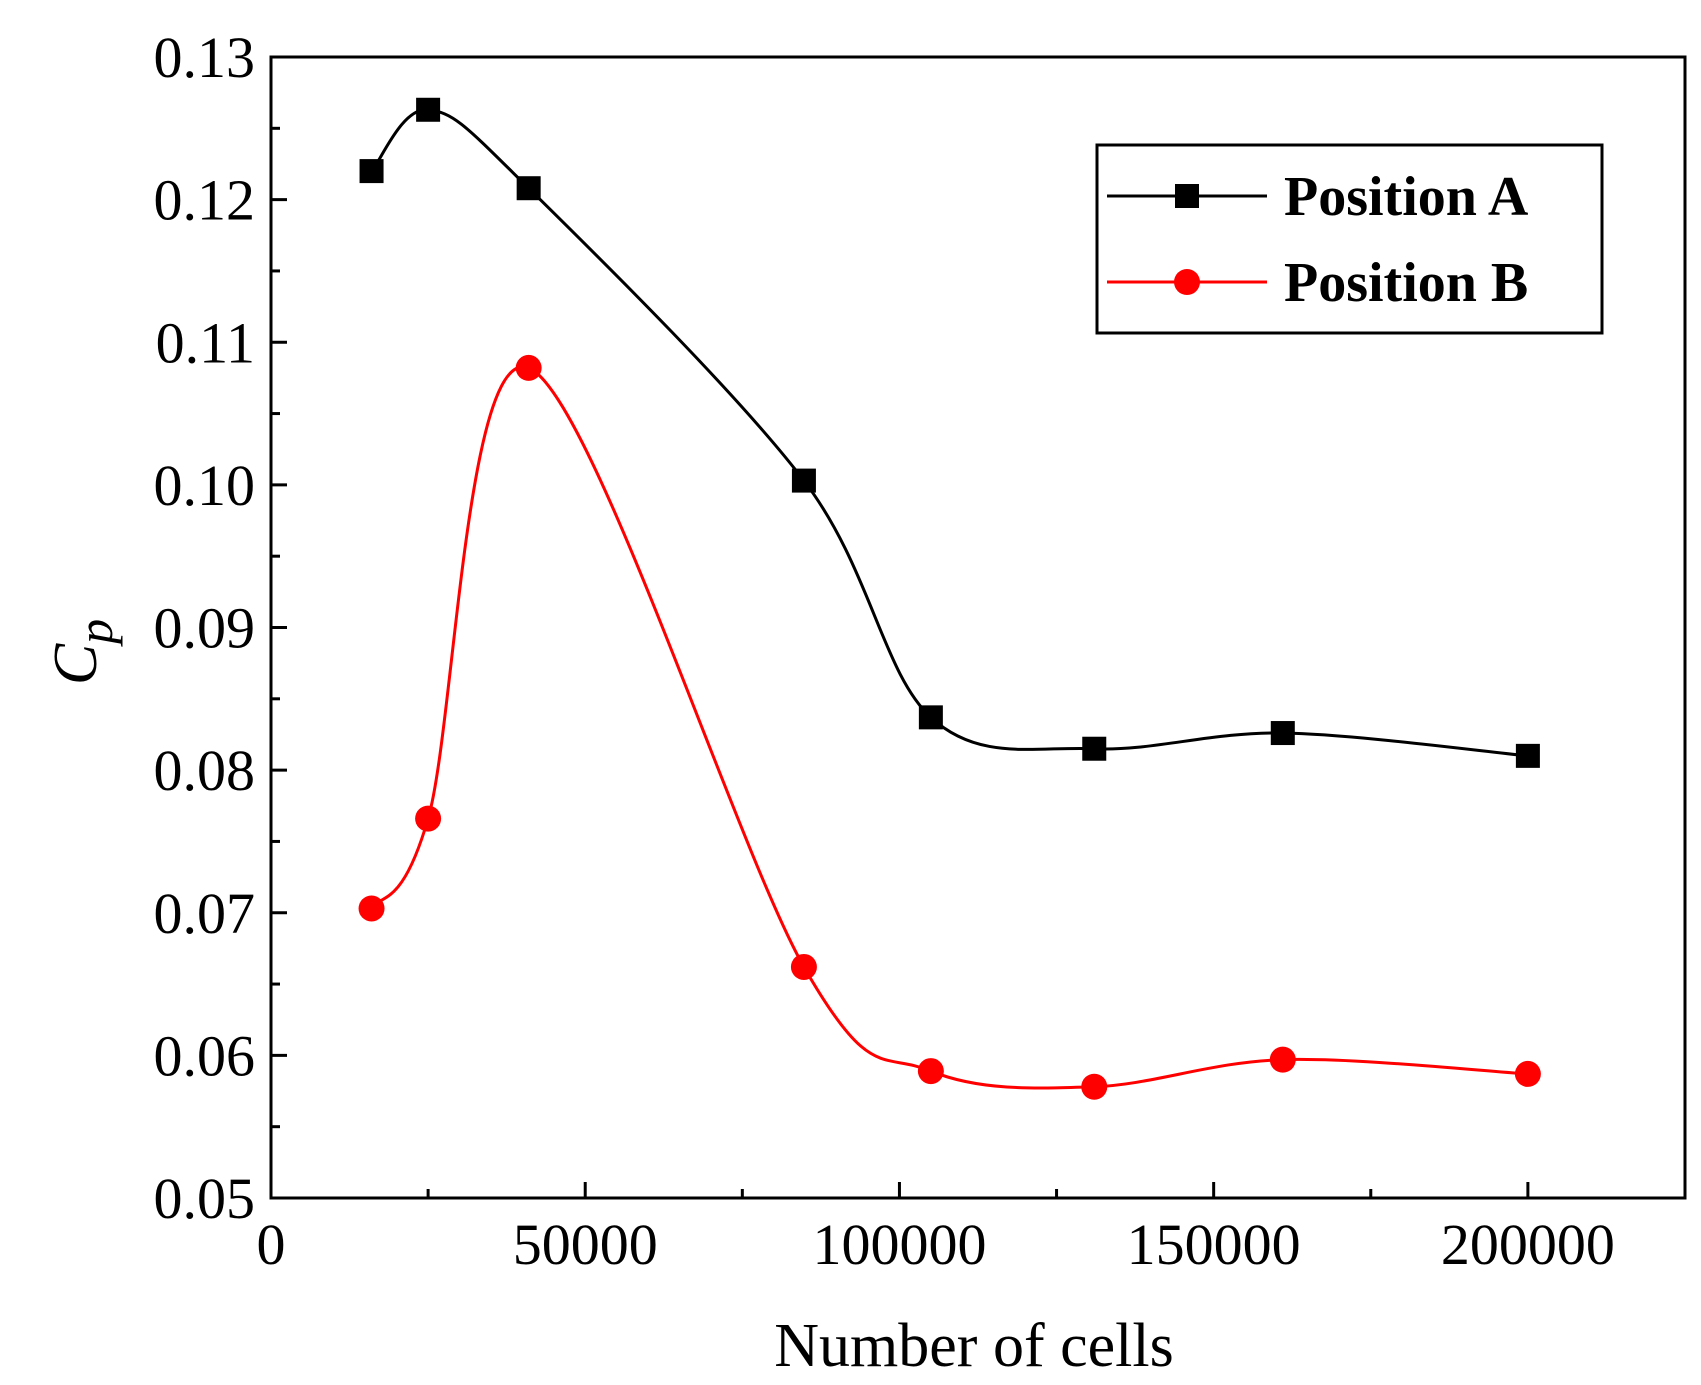 The height and width of the screenshot is (1385, 1701). I want to click on y-tick-label: 0.11, so click(205, 342).